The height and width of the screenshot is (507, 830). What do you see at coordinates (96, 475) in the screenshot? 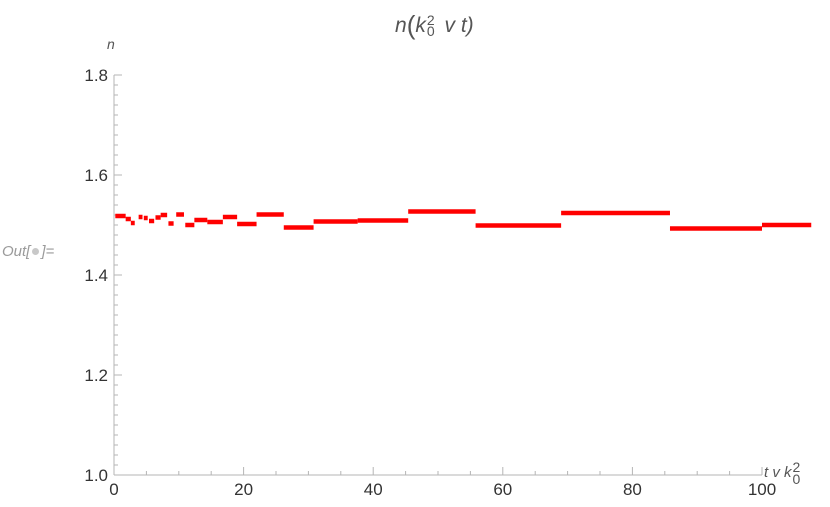
I see `y-tick-label: 1.0` at bounding box center [96, 475].